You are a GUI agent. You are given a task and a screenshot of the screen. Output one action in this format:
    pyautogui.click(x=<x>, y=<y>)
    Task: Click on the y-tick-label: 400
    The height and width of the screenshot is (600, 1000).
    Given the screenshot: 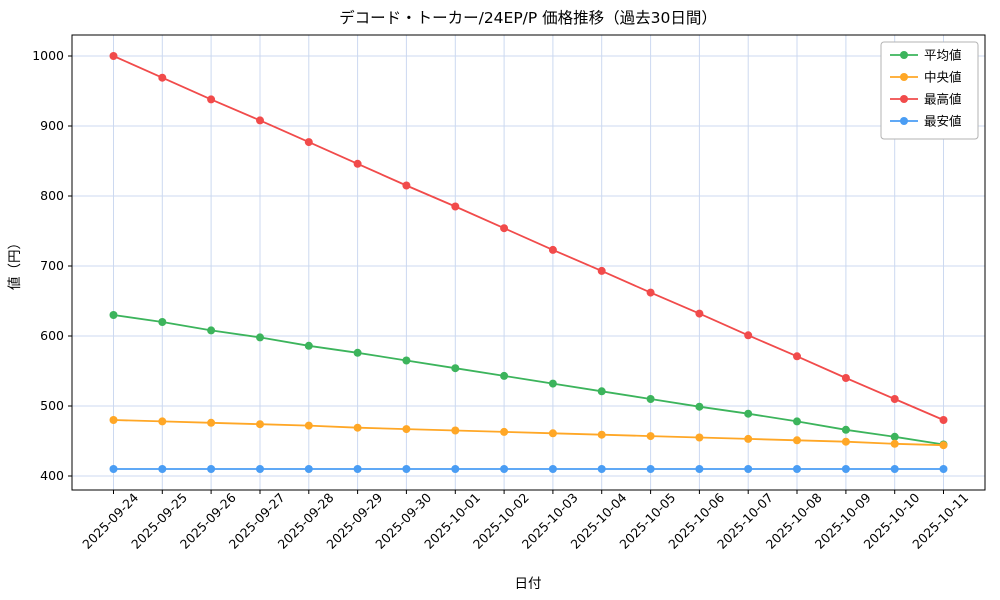 What is the action you would take?
    pyautogui.click(x=52, y=475)
    